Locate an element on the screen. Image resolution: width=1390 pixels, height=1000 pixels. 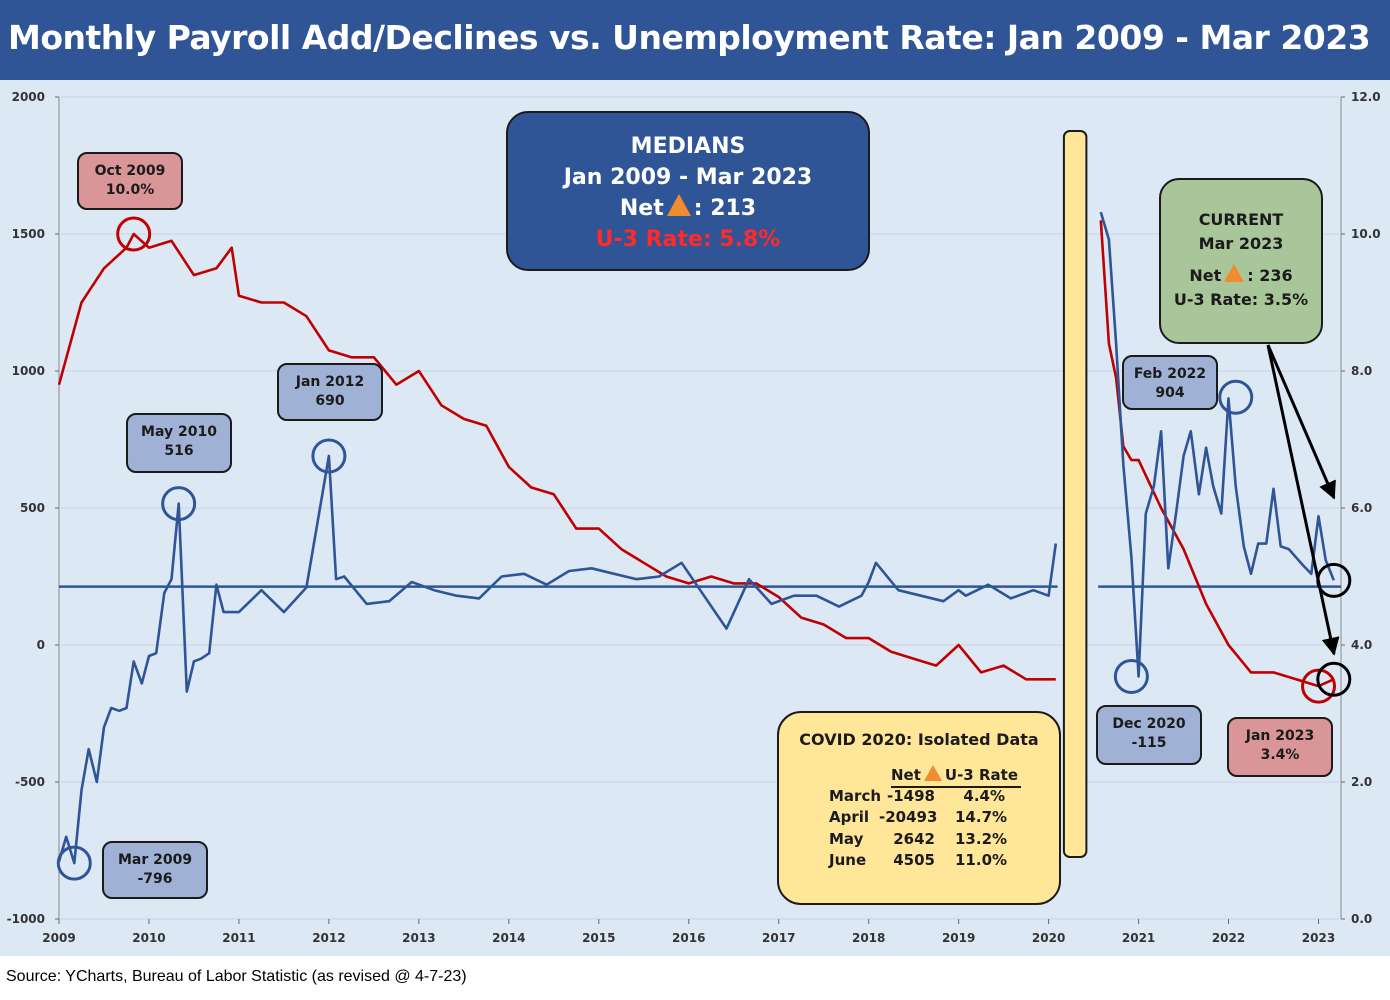
y-left-tick-label: -500 is located at coordinates (30, 782).